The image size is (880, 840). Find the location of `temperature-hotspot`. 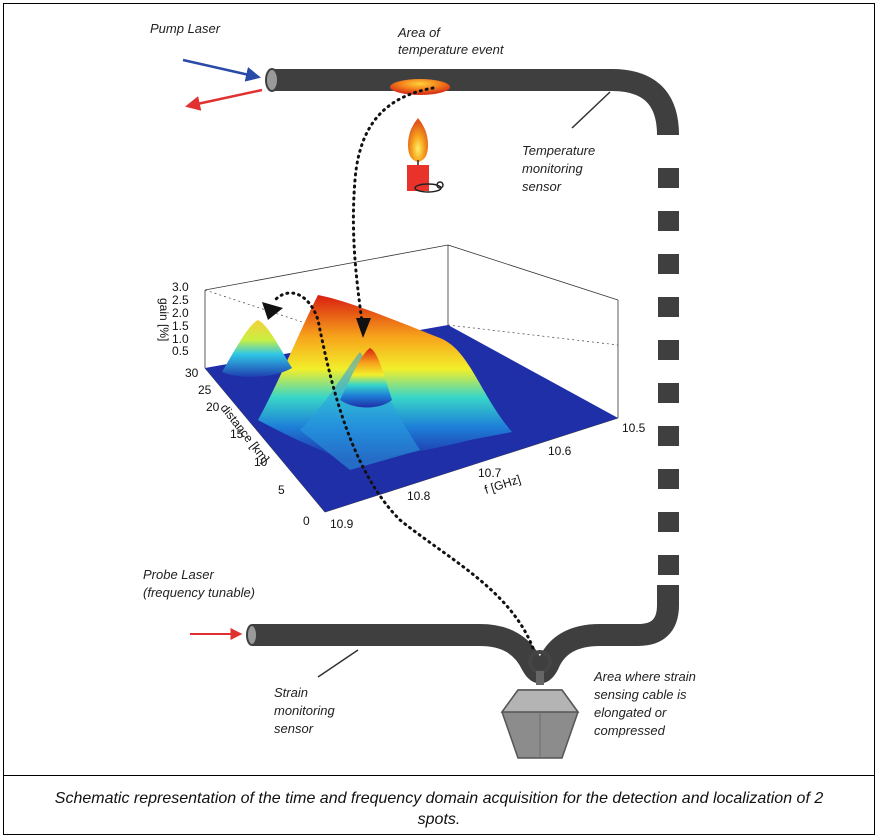

temperature-hotspot is located at coordinates (420, 87).